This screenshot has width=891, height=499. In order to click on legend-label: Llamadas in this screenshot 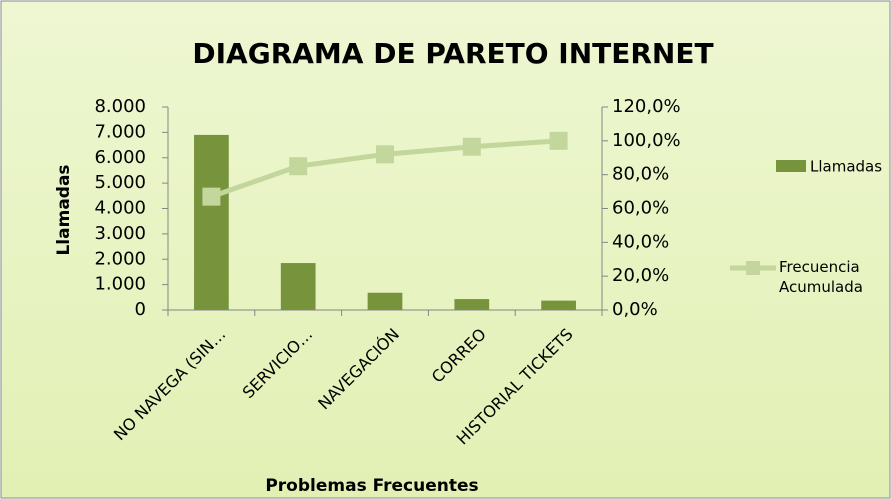, I will do `click(846, 167)`.